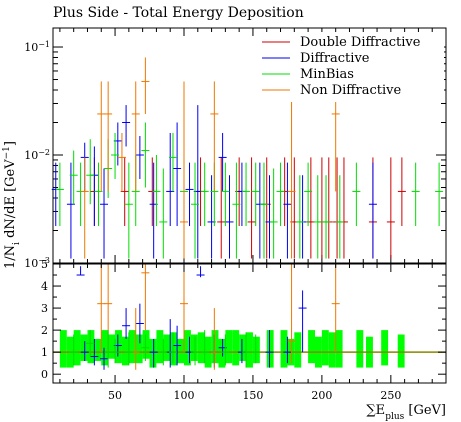  I want to click on upper-y-tick-label: 10⁻², so click(37, 155).